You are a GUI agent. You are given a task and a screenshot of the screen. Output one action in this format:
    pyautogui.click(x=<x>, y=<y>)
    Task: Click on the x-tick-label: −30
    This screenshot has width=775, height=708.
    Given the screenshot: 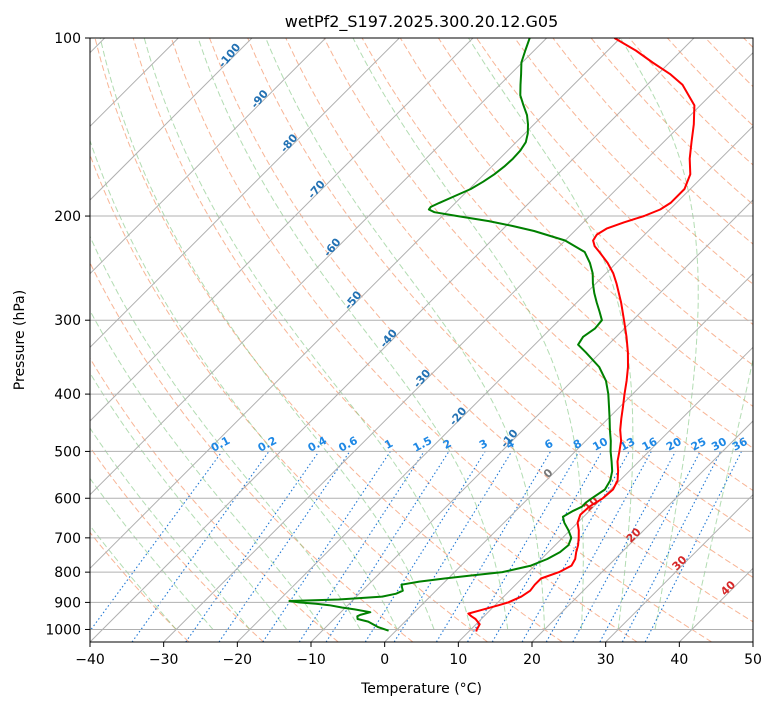 What is the action you would take?
    pyautogui.click(x=164, y=660)
    